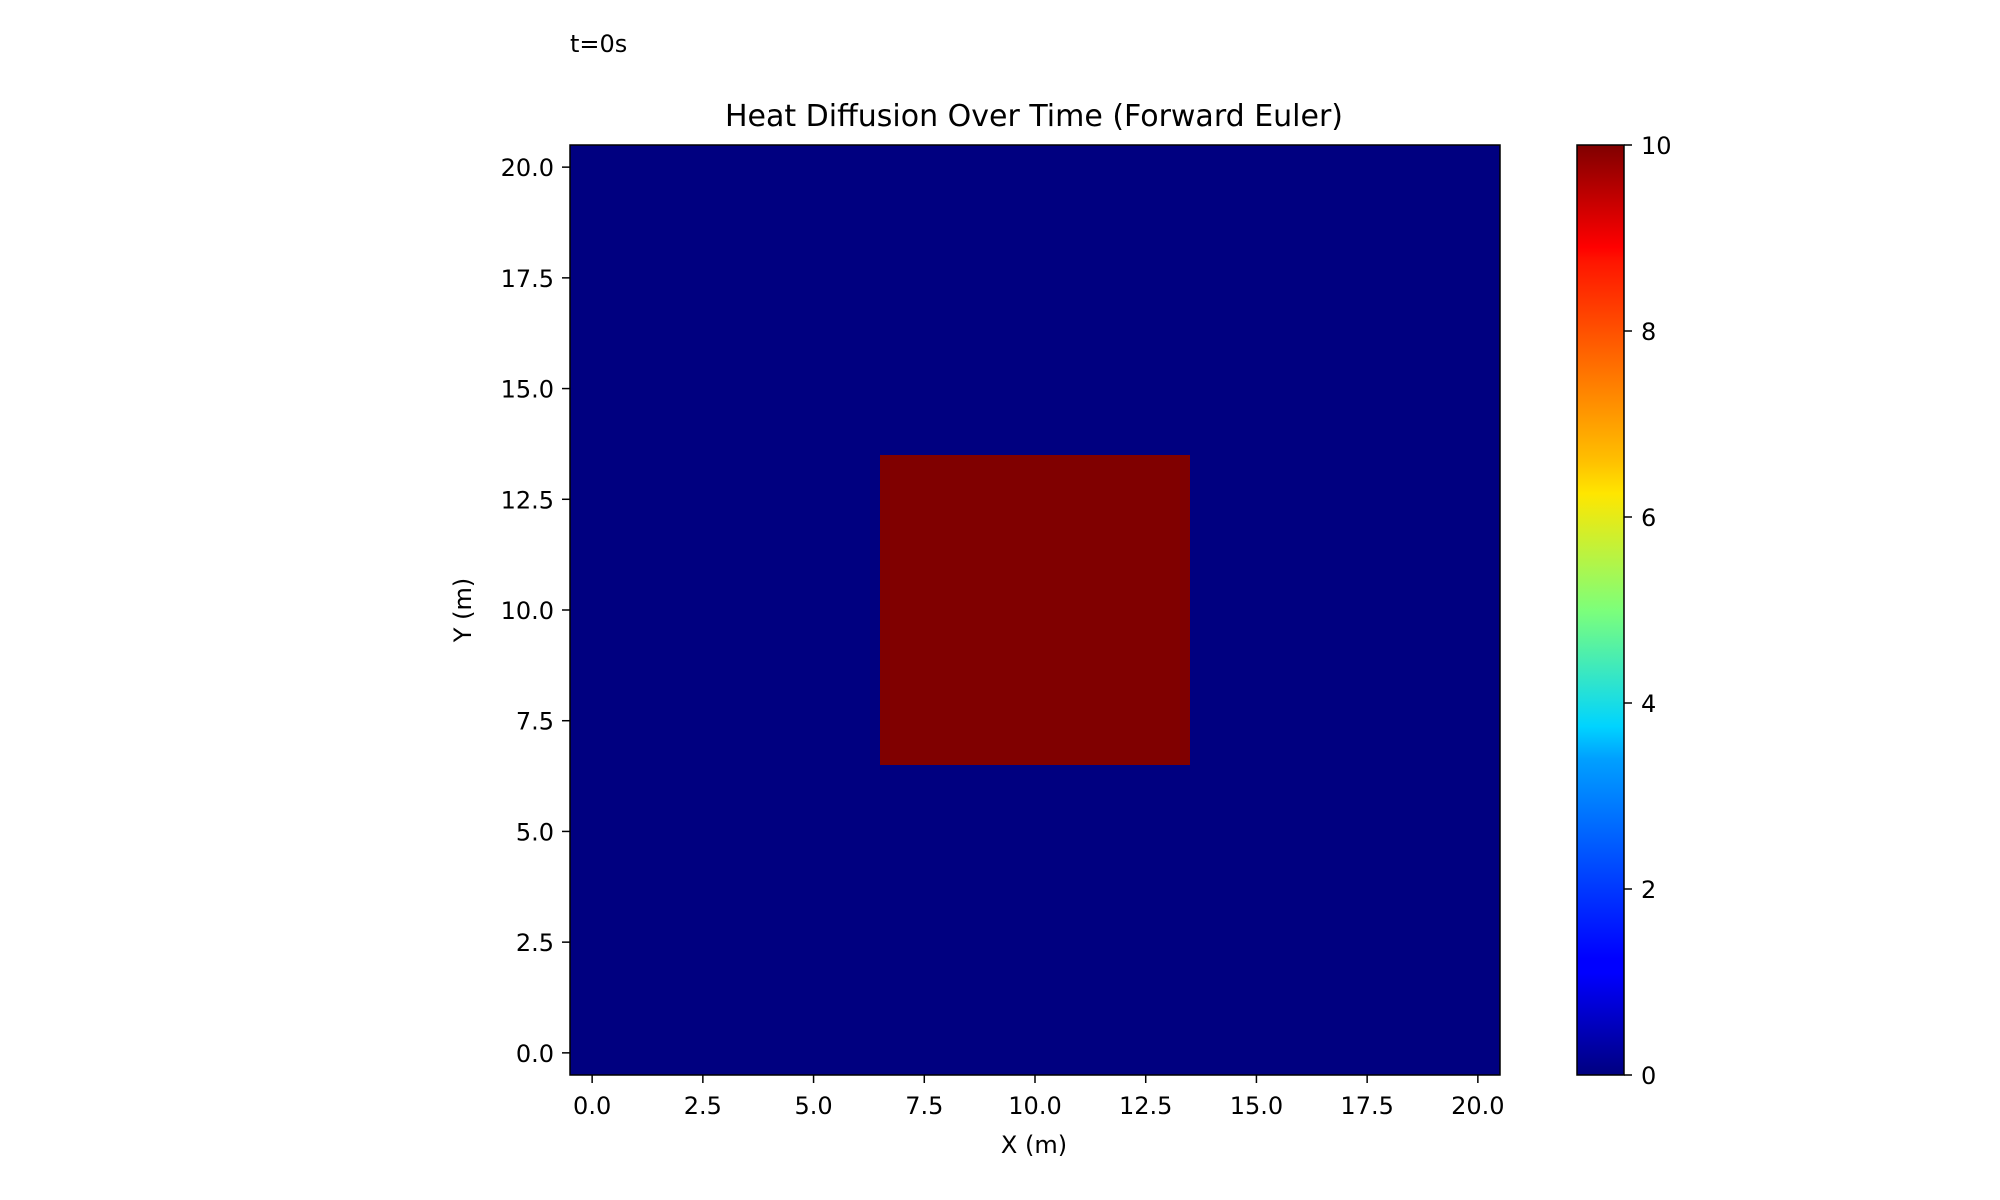 This screenshot has width=2000, height=1200. What do you see at coordinates (527, 611) in the screenshot?
I see `y-tick-label: 10.0` at bounding box center [527, 611].